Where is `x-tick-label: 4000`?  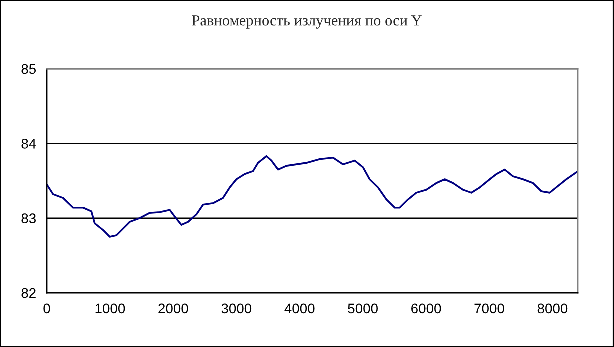 x-tick-label: 4000 is located at coordinates (299, 309).